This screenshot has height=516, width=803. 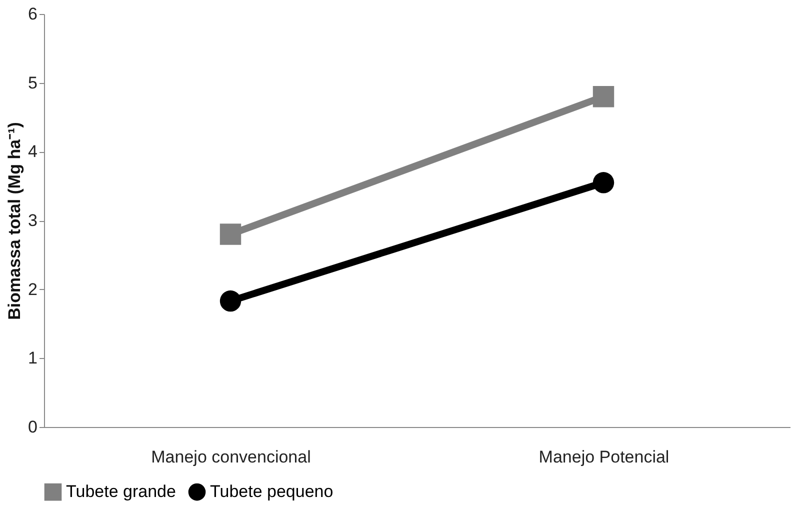 What do you see at coordinates (121, 492) in the screenshot?
I see `legend-label: Tubete grande` at bounding box center [121, 492].